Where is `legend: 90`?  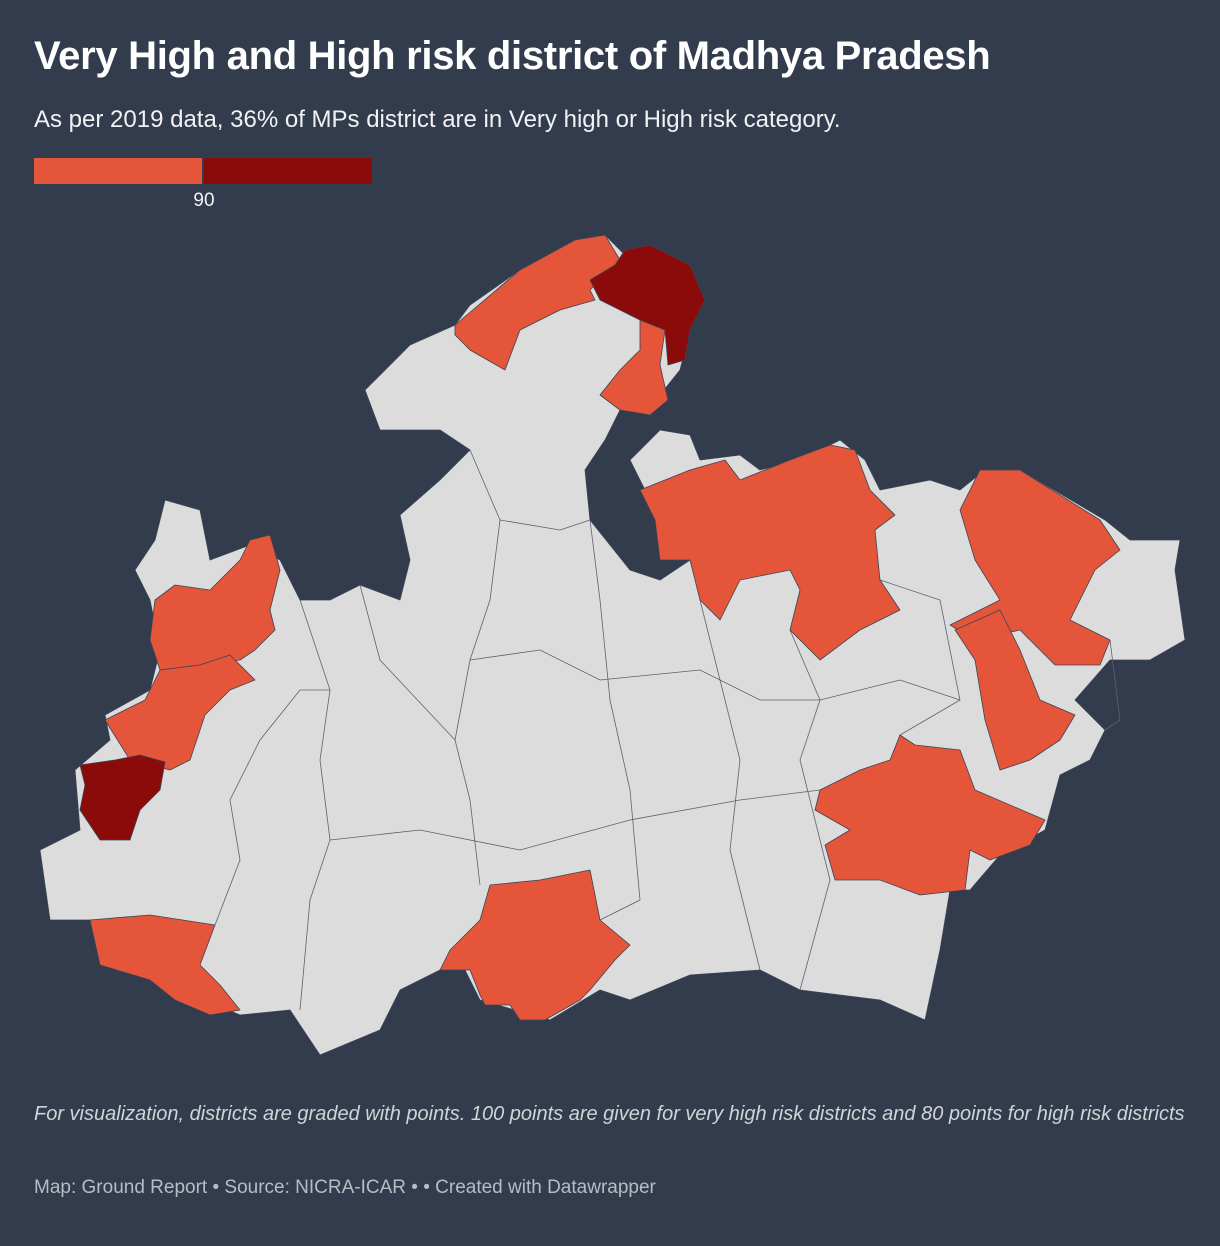
legend: 90 is located at coordinates (203, 184).